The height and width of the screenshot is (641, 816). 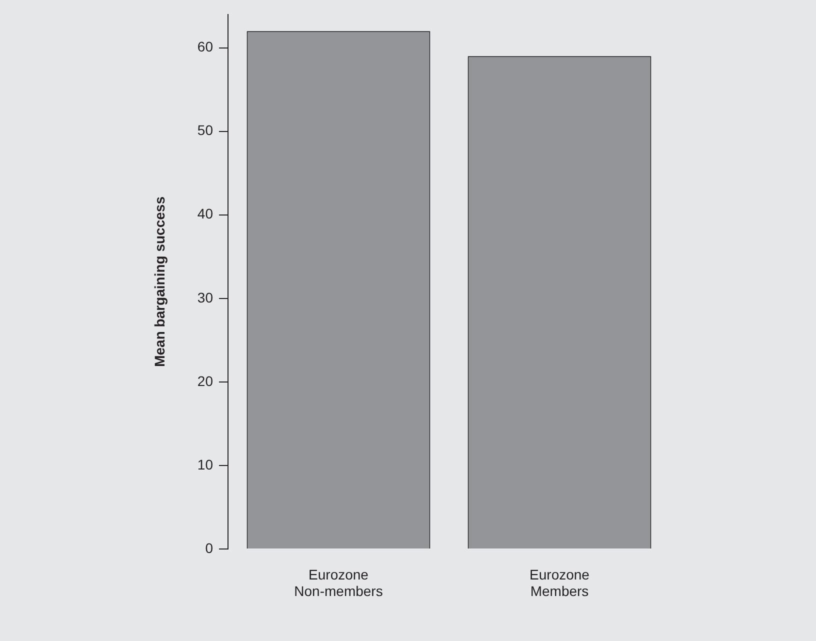 What do you see at coordinates (560, 583) in the screenshot?
I see `x-tick-label: Eurozone Members` at bounding box center [560, 583].